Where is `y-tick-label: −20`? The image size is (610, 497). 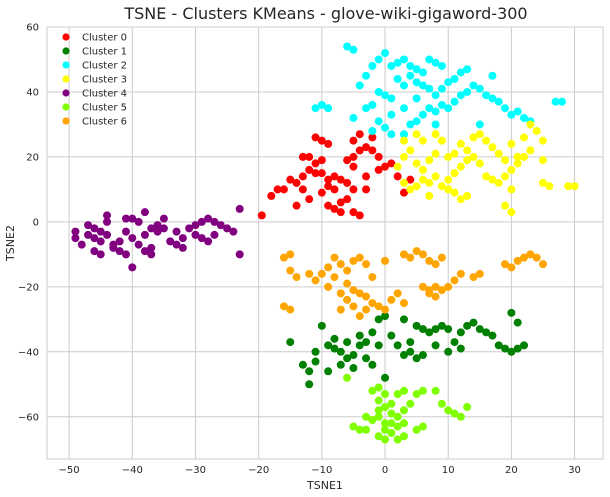
y-tick-label: −20 is located at coordinates (28, 287).